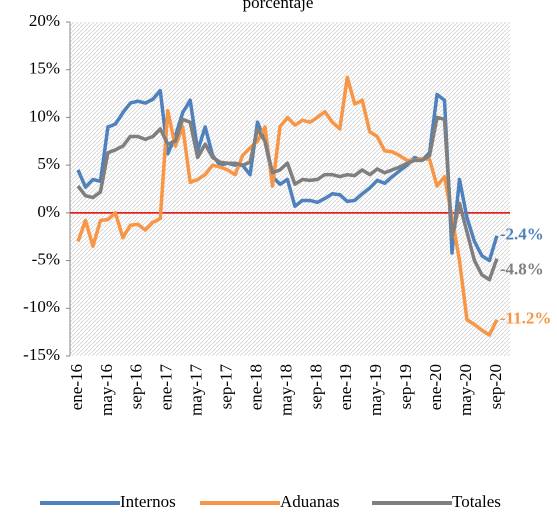 The height and width of the screenshot is (518, 557). What do you see at coordinates (48, 163) in the screenshot?
I see `y-tick-label: 5%` at bounding box center [48, 163].